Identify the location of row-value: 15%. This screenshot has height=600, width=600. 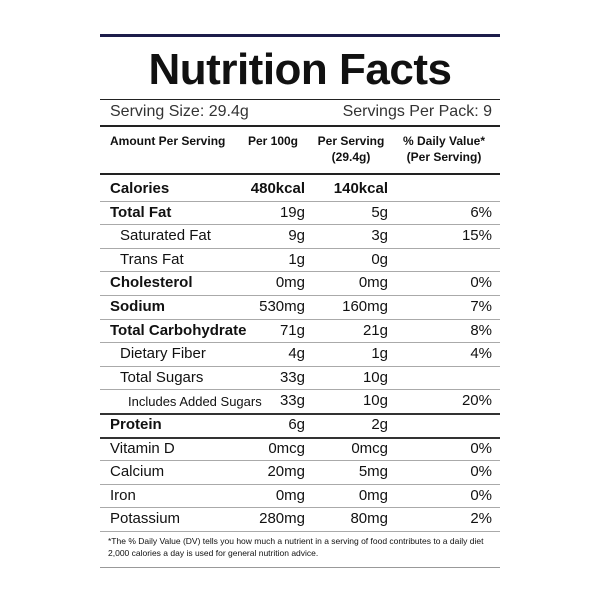
(476, 236).